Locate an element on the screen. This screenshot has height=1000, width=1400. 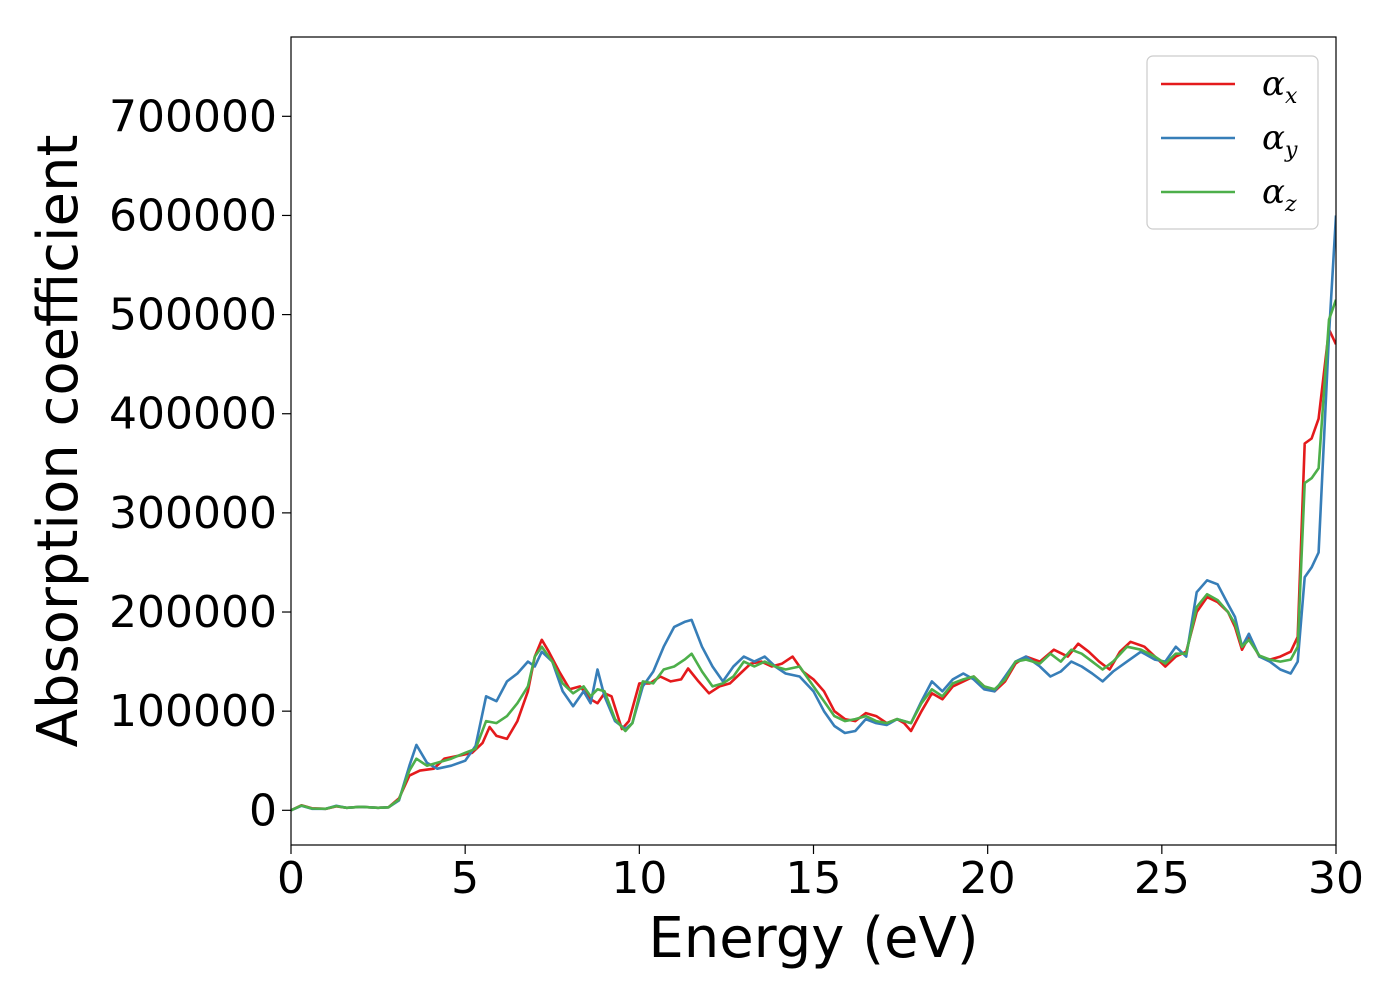
x-axis-title: Energy (eV) is located at coordinates (813, 938).